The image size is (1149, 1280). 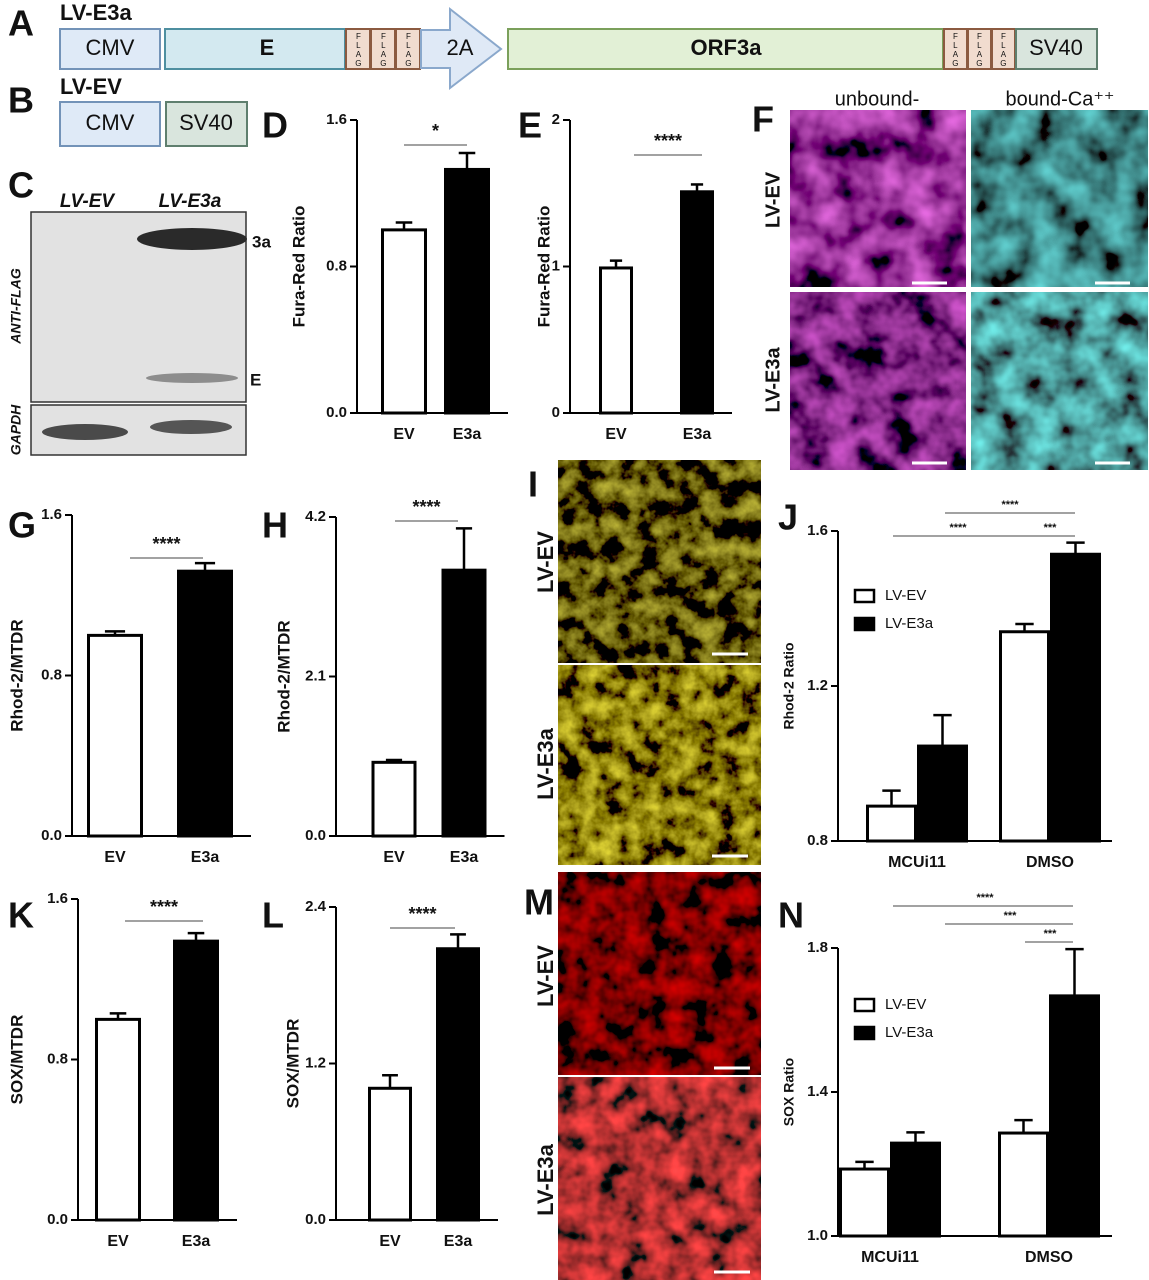 I want to click on panel-letter: F, so click(x=763, y=119).